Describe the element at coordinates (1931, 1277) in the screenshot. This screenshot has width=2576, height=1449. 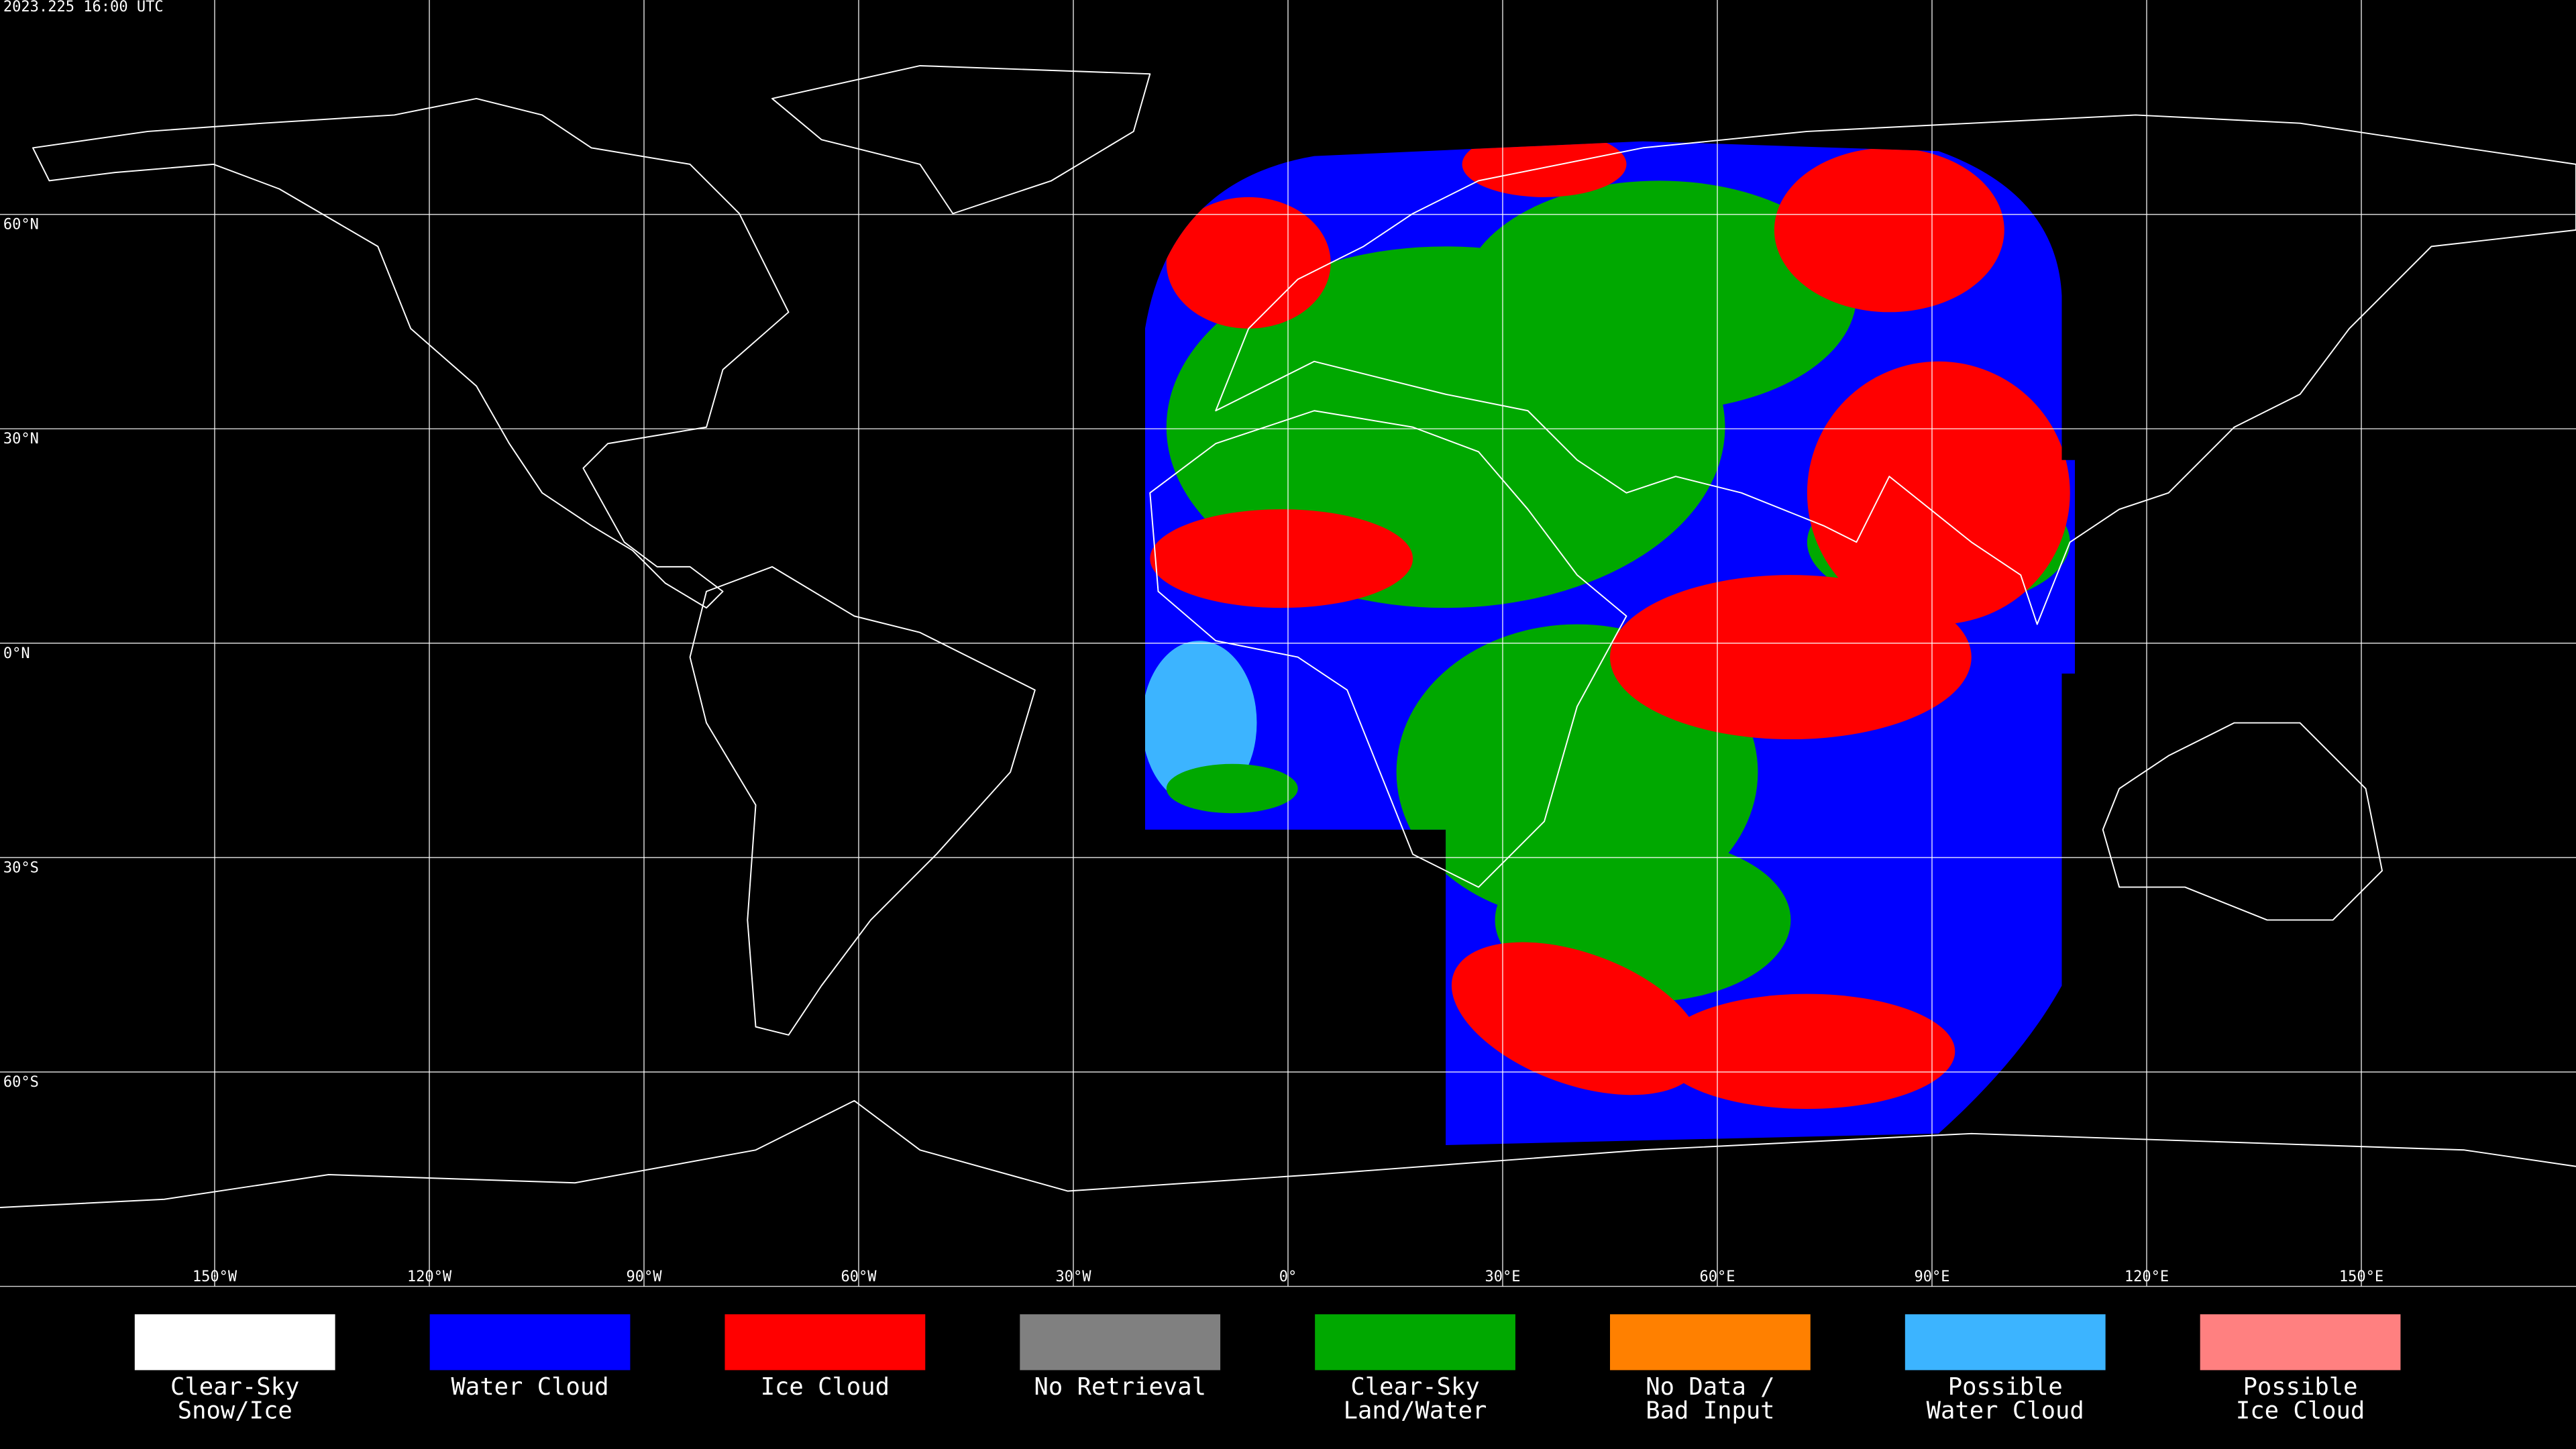
I see `longitude-label: 90°E` at that location.